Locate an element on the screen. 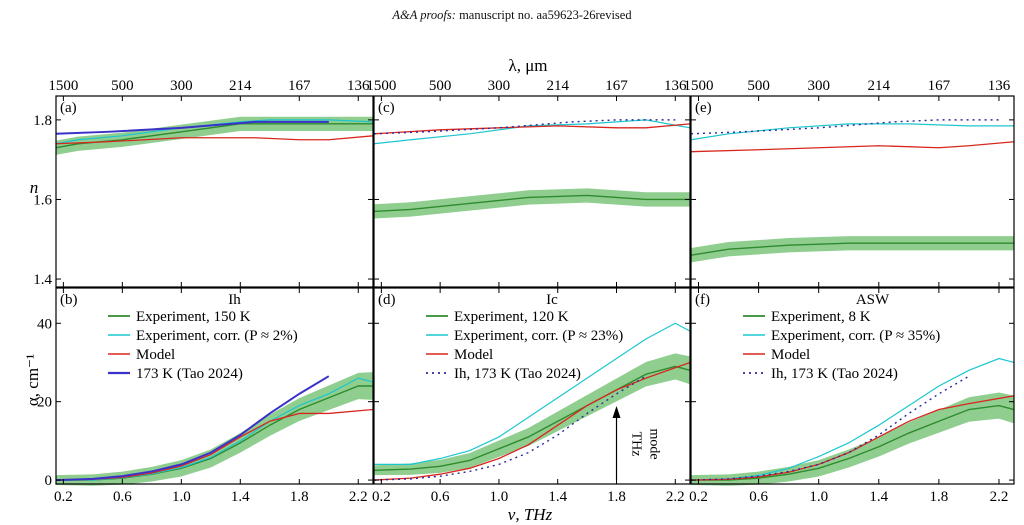 The image size is (1024, 525). y-tick-label: 20 is located at coordinates (44, 403).